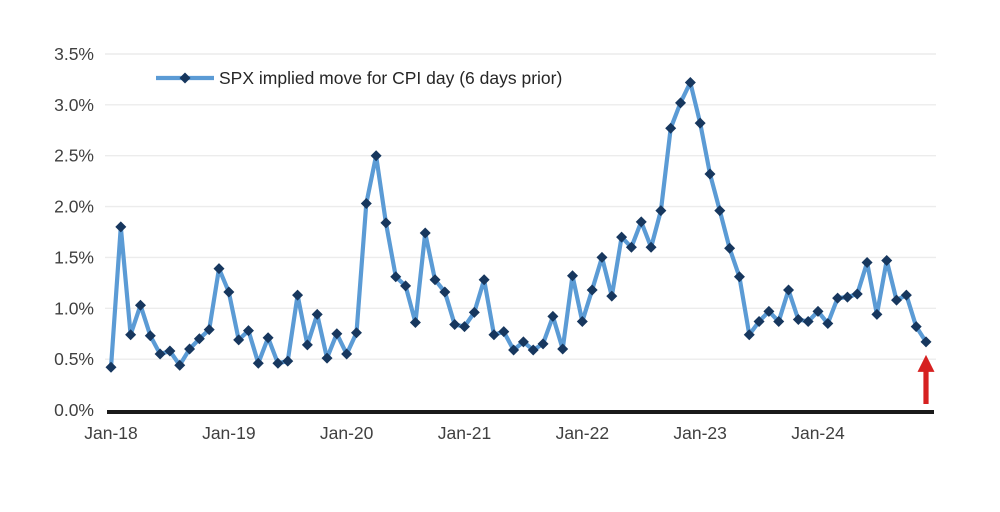 This screenshot has width=1000, height=512. I want to click on arrow-shaft, so click(926, 386).